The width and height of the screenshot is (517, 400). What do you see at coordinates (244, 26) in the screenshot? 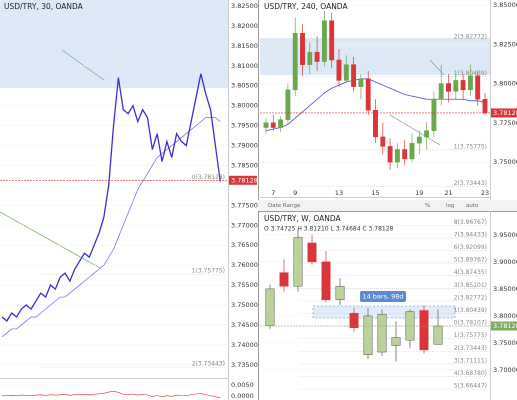
I see `y-tick-label: 3.82000` at bounding box center [244, 26].